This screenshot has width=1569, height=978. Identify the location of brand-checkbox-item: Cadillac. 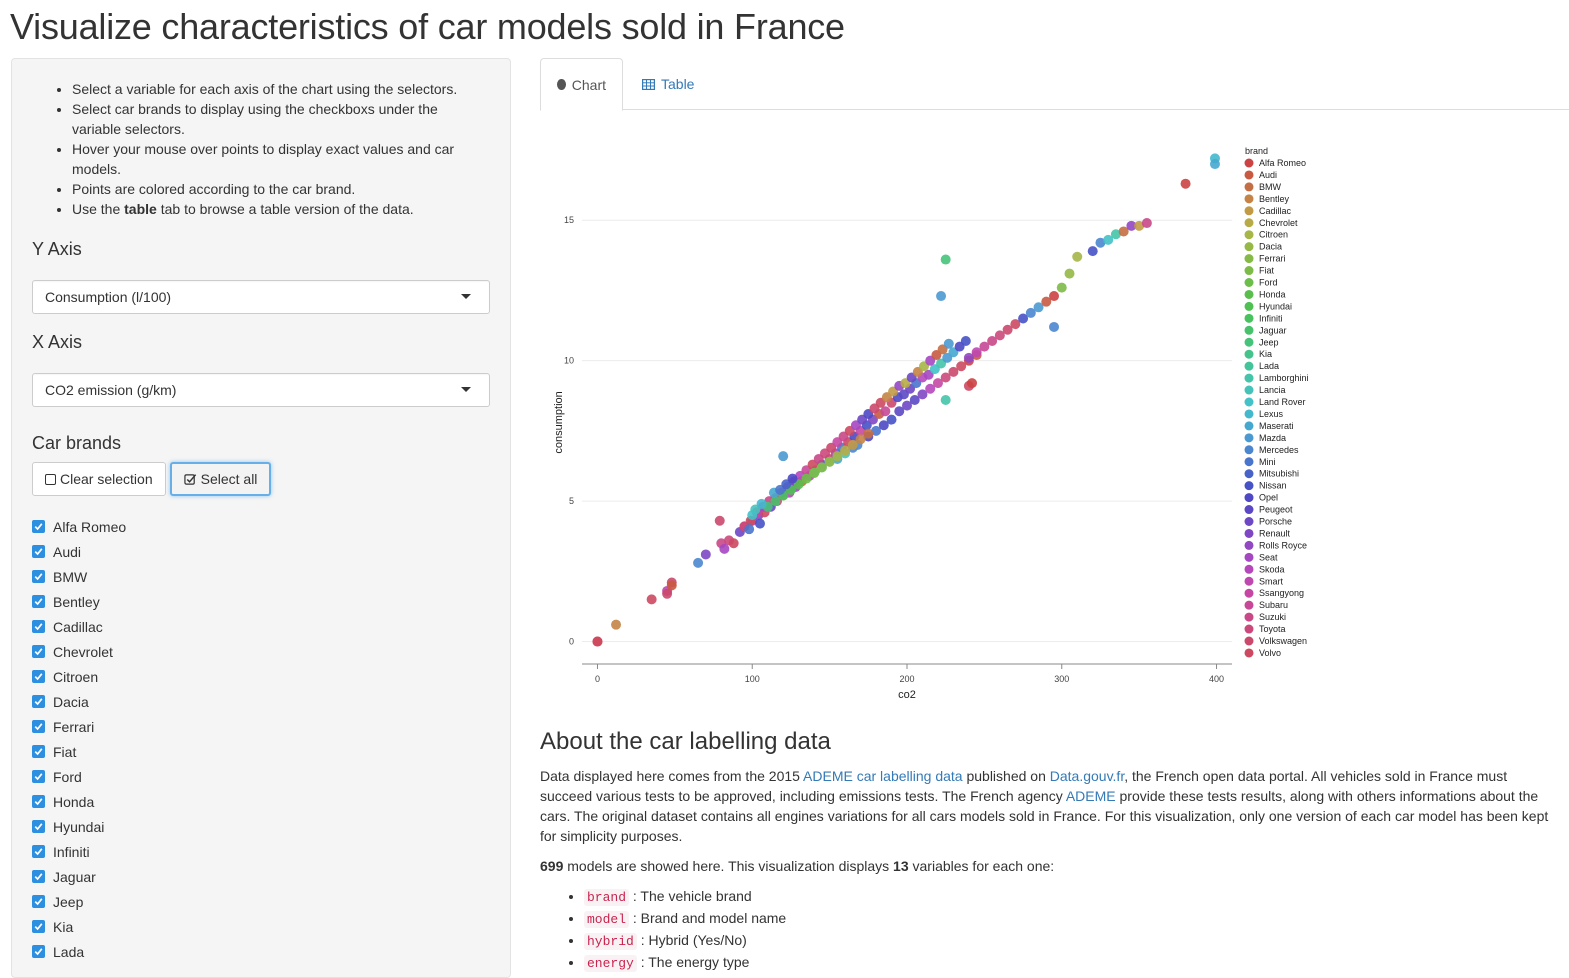
(261, 626).